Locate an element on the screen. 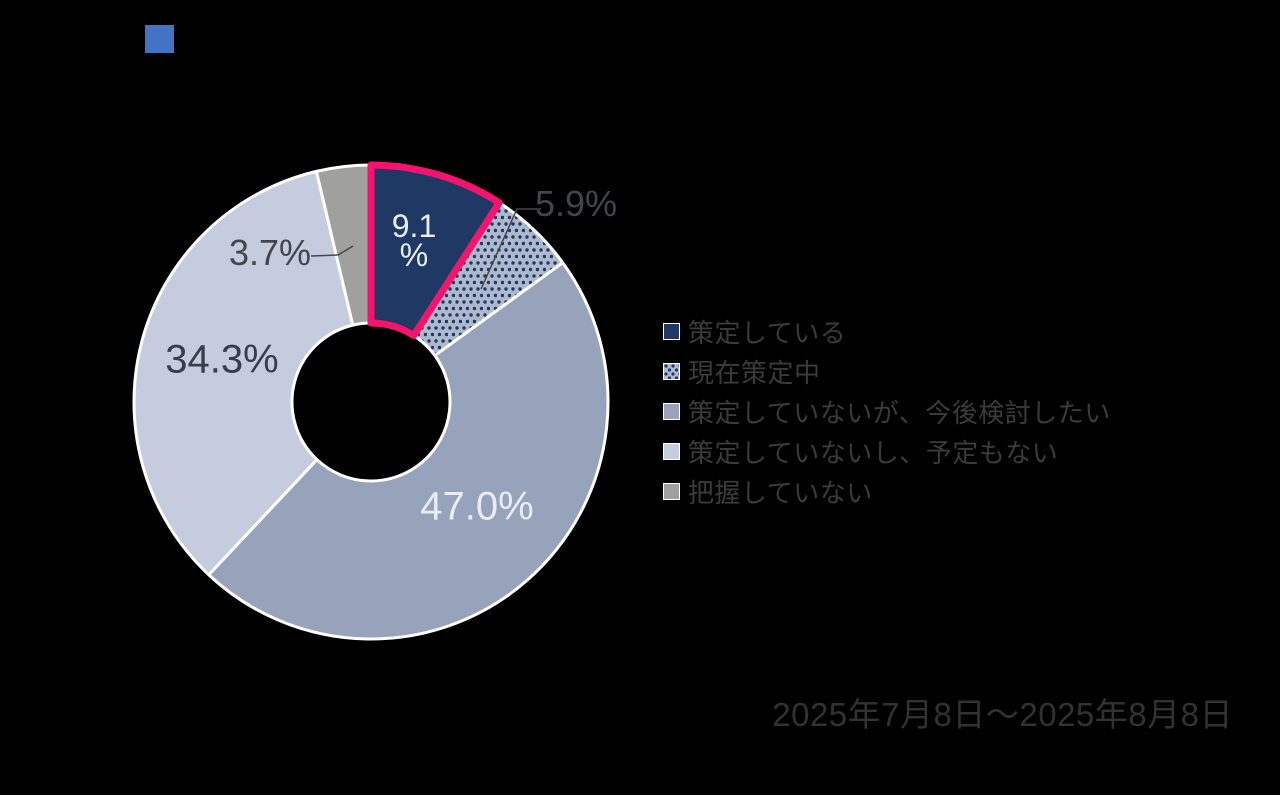 This screenshot has width=1280, height=795. slice-label-47-0: 47.0% is located at coordinates (477, 506).